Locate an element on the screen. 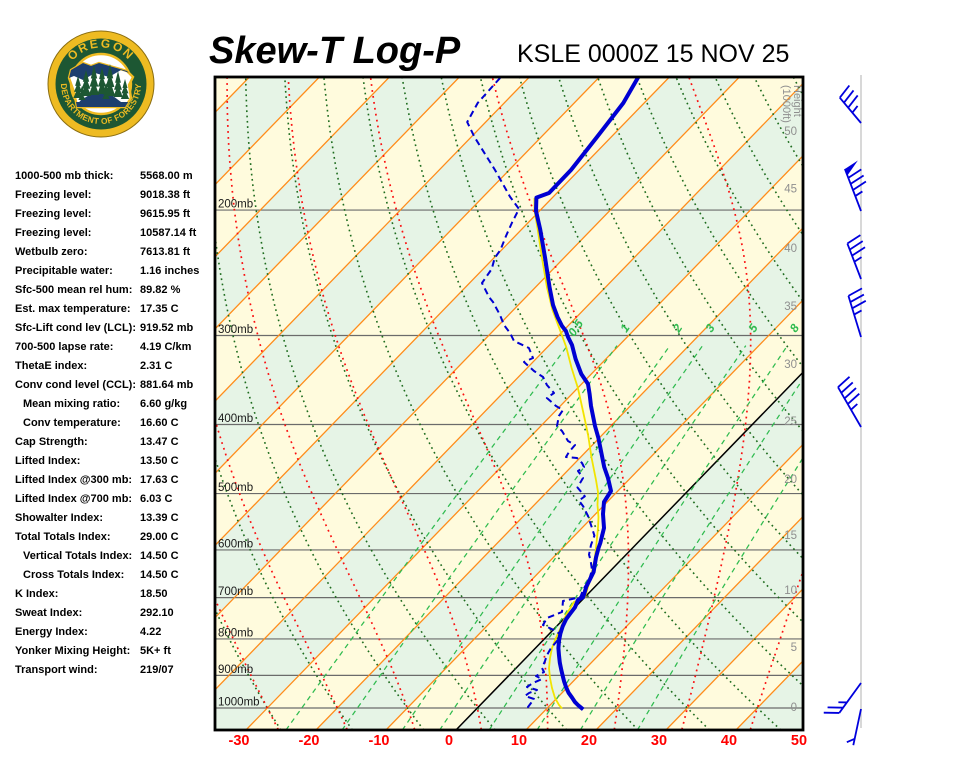  stat-value: 919.52 mb is located at coordinates (167, 328).